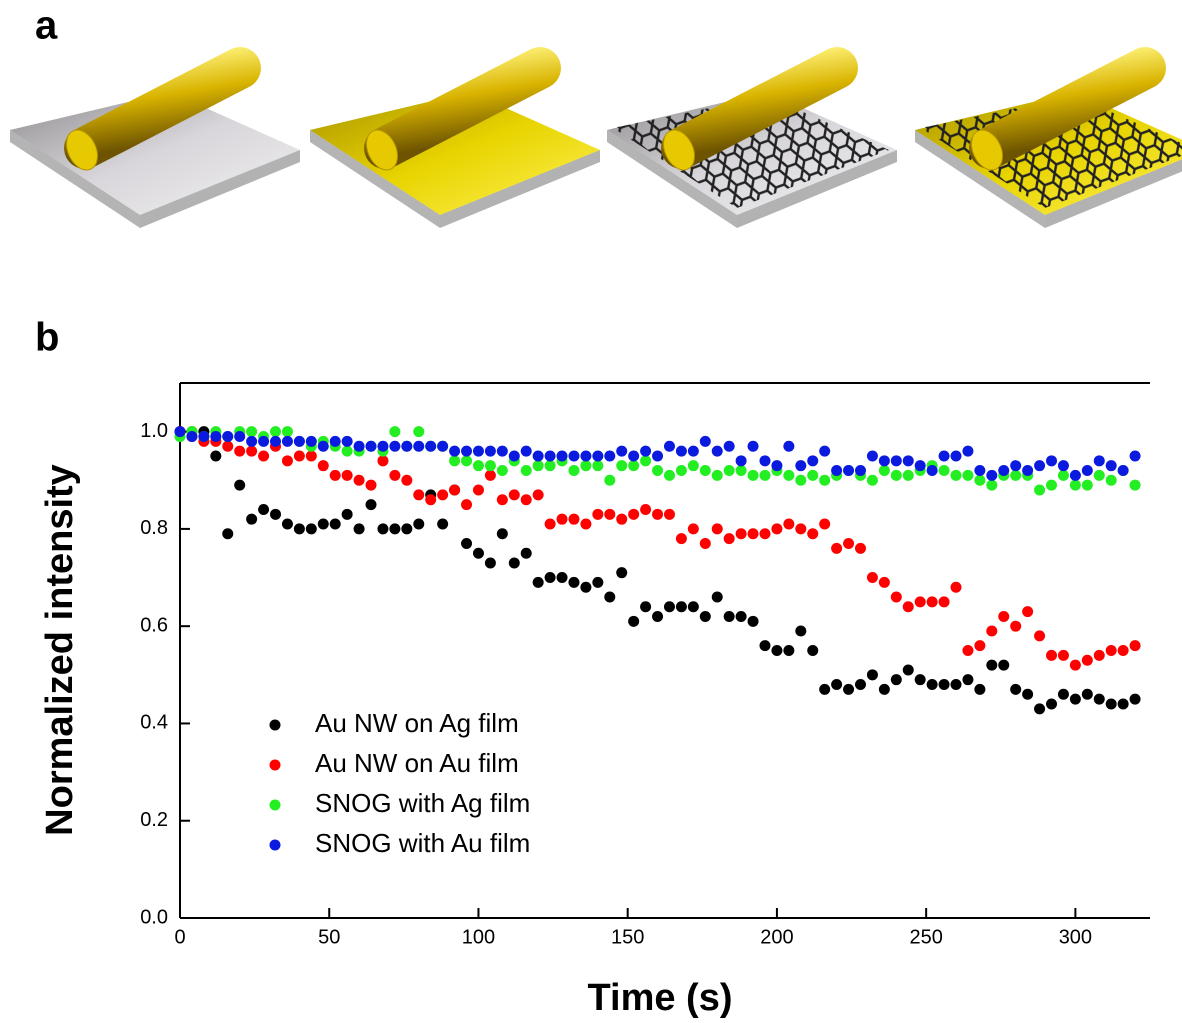 This screenshot has width=1182, height=1023. What do you see at coordinates (275, 845) in the screenshot?
I see `legend-marker` at bounding box center [275, 845].